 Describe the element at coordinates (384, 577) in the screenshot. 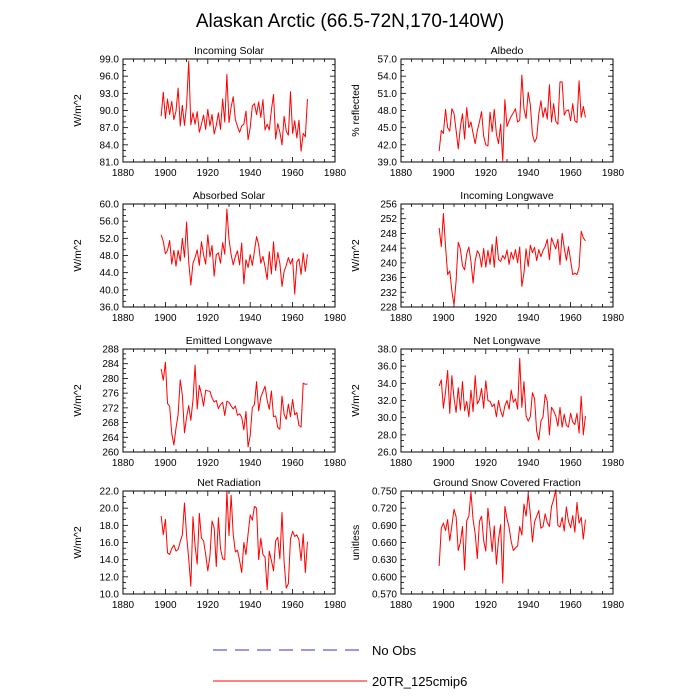

I see `y-tick-label-ground-snow-covered-fraction: 0.600` at that location.